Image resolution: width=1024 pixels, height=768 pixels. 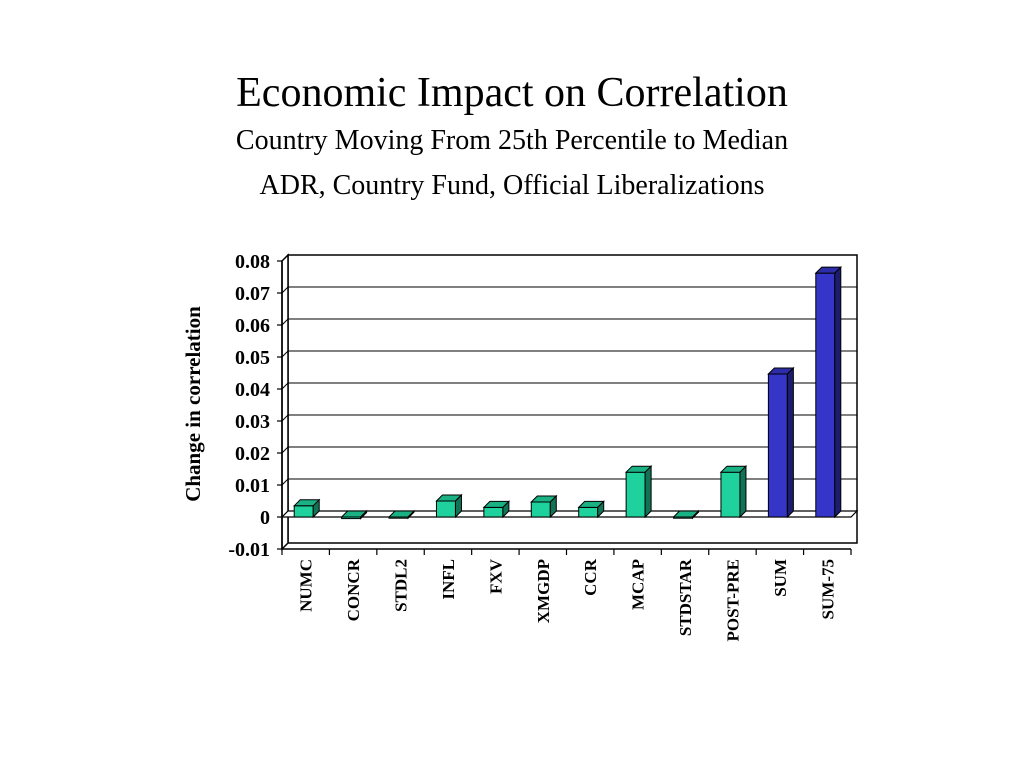 What do you see at coordinates (252, 422) in the screenshot?
I see `y-tick-label: 0.03` at bounding box center [252, 422].